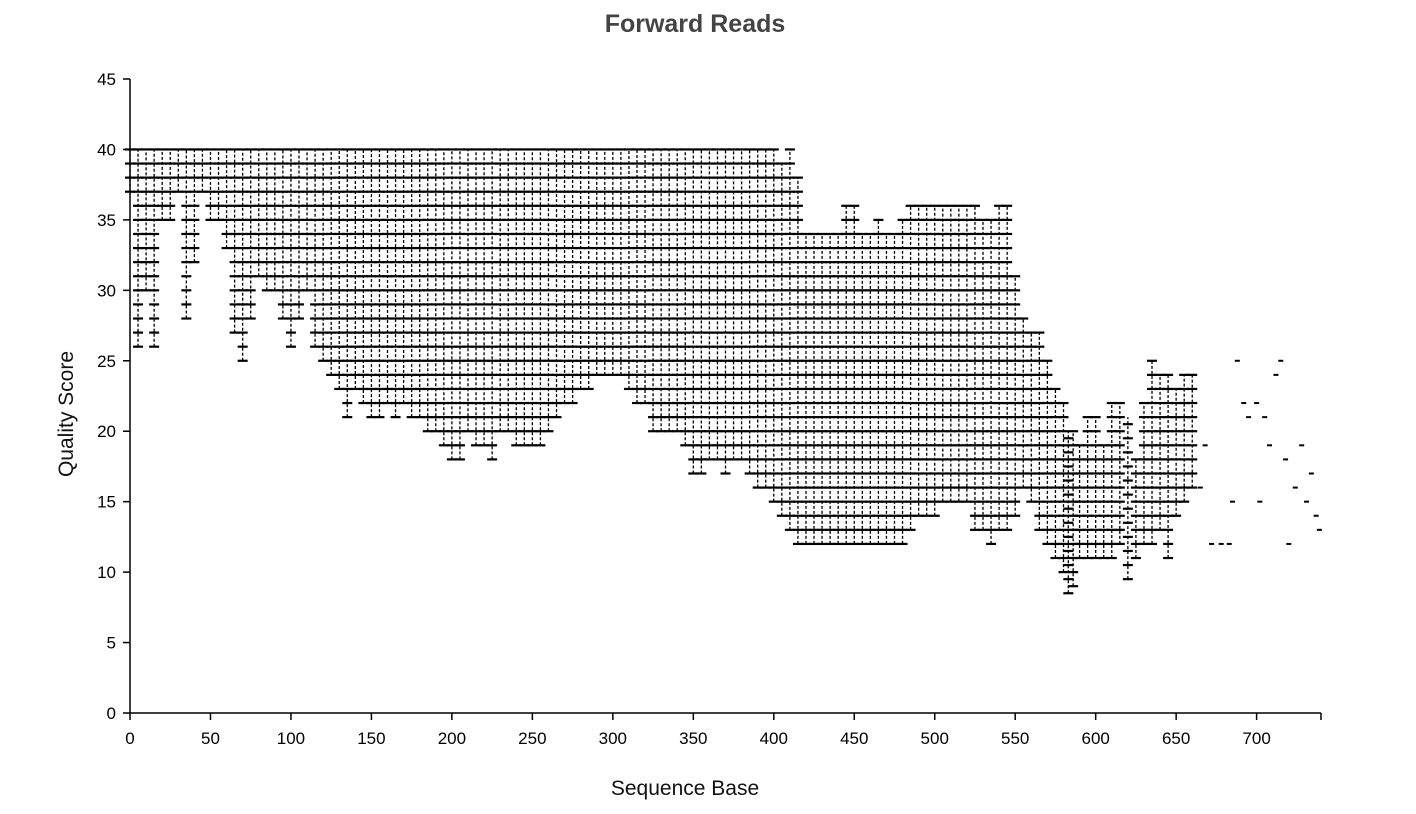 The width and height of the screenshot is (1416, 814). I want to click on y-tick-label: 45, so click(106, 79).